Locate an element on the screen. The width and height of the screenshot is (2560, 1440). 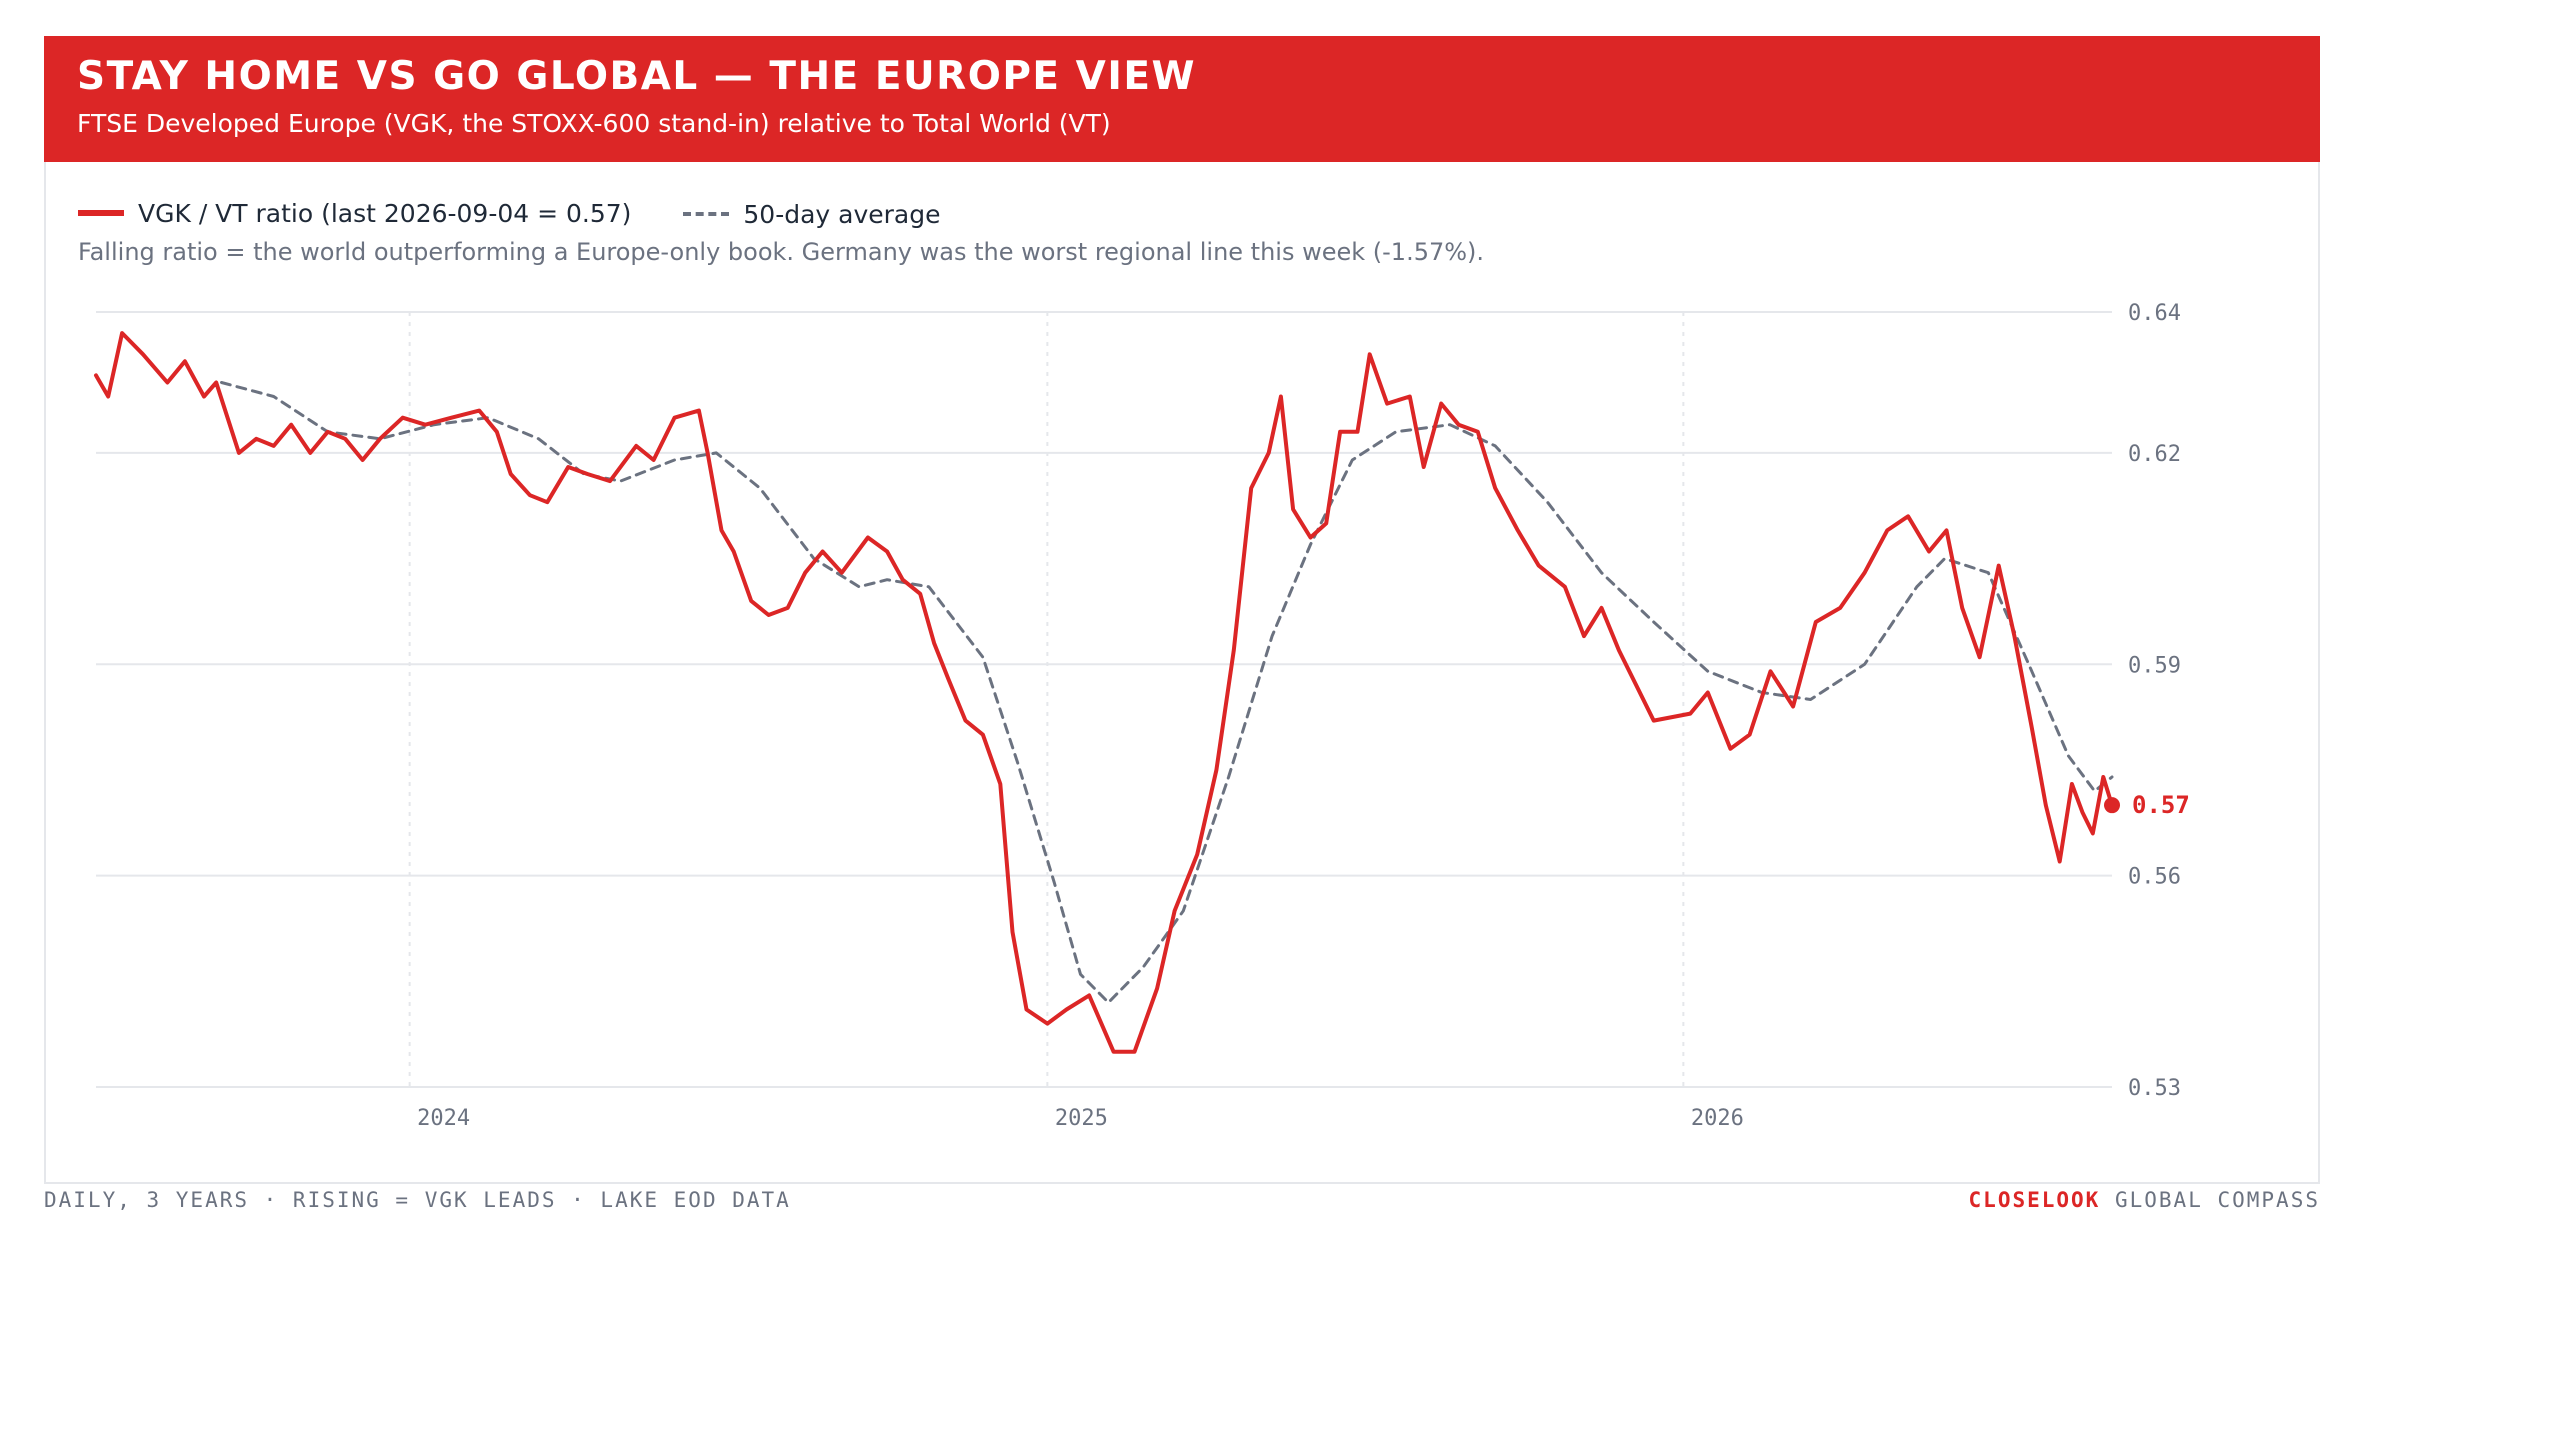
y-axis-ticks: 0.64 0.62 0.59 0.56 0.53 is located at coordinates (2154, 701).